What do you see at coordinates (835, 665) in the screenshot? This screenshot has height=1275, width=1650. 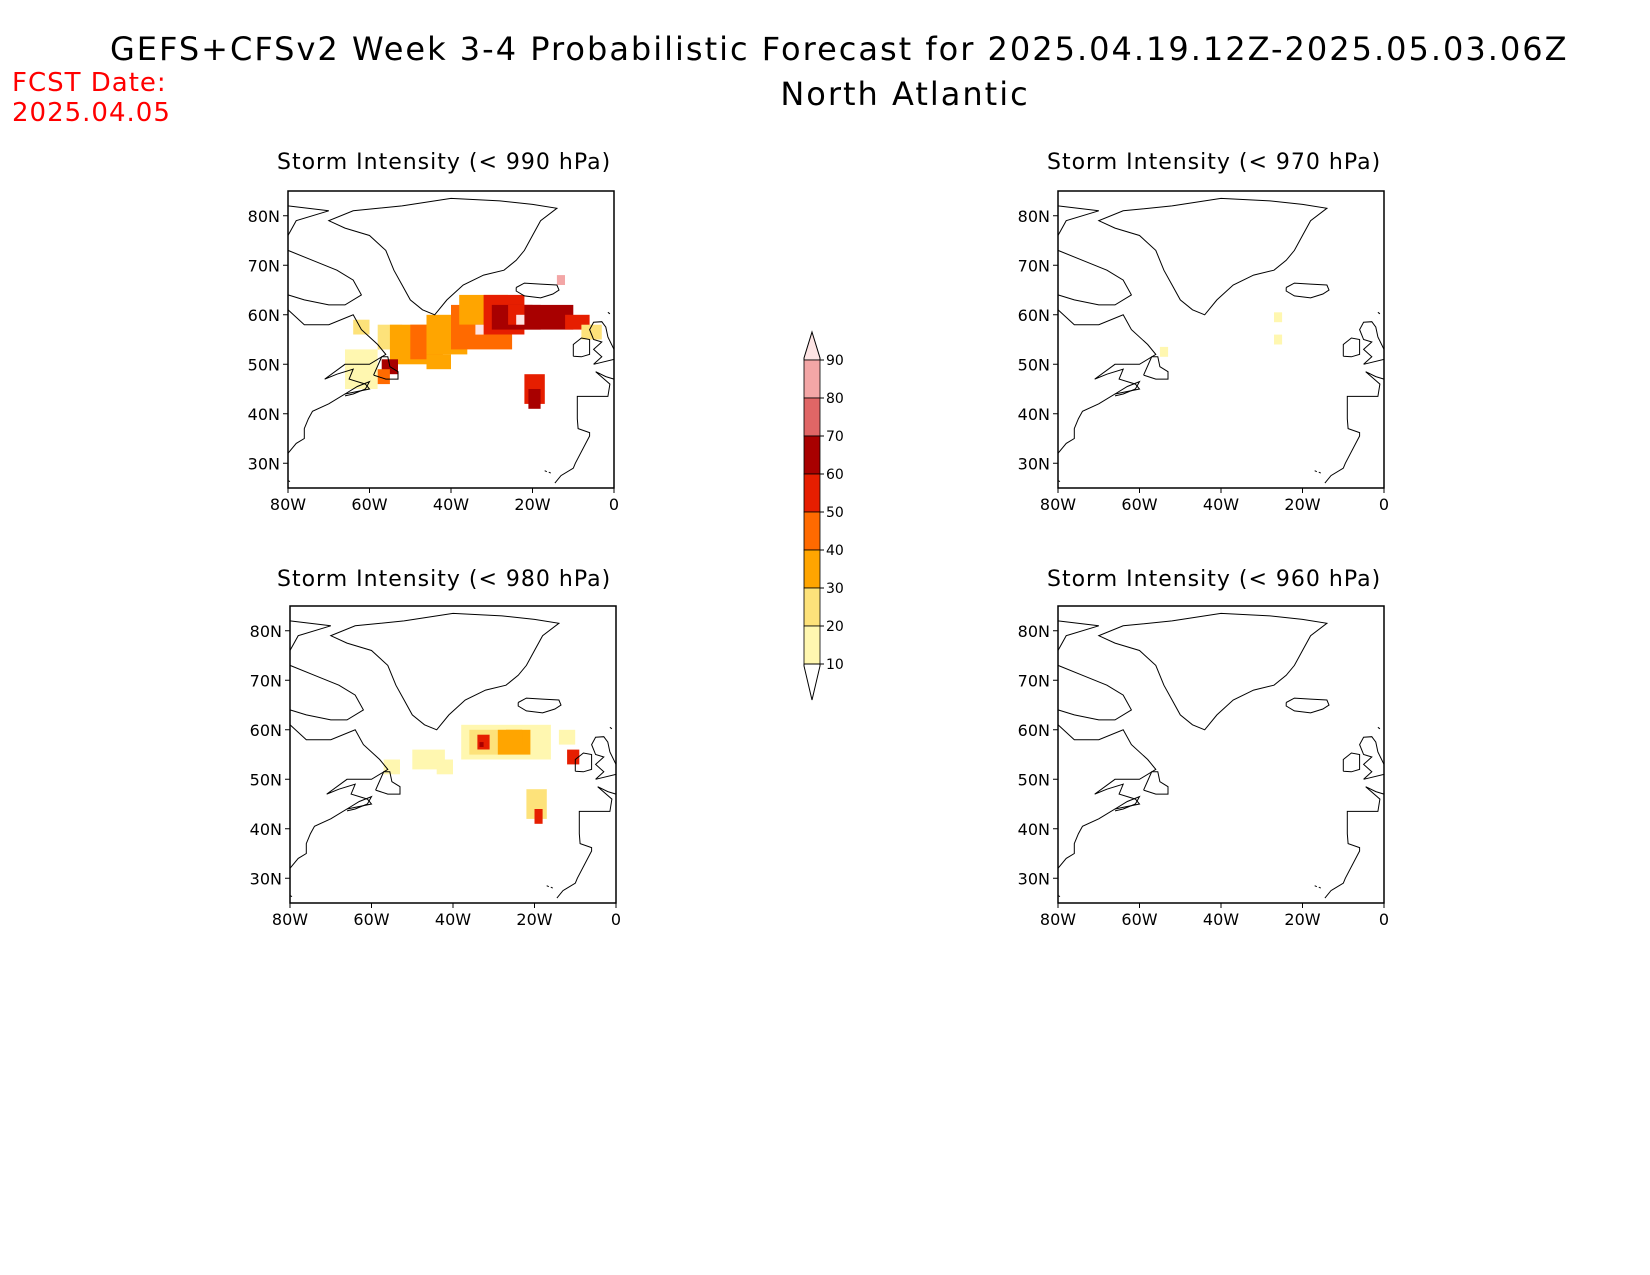 I see `colorbar-label: 10` at bounding box center [835, 665].